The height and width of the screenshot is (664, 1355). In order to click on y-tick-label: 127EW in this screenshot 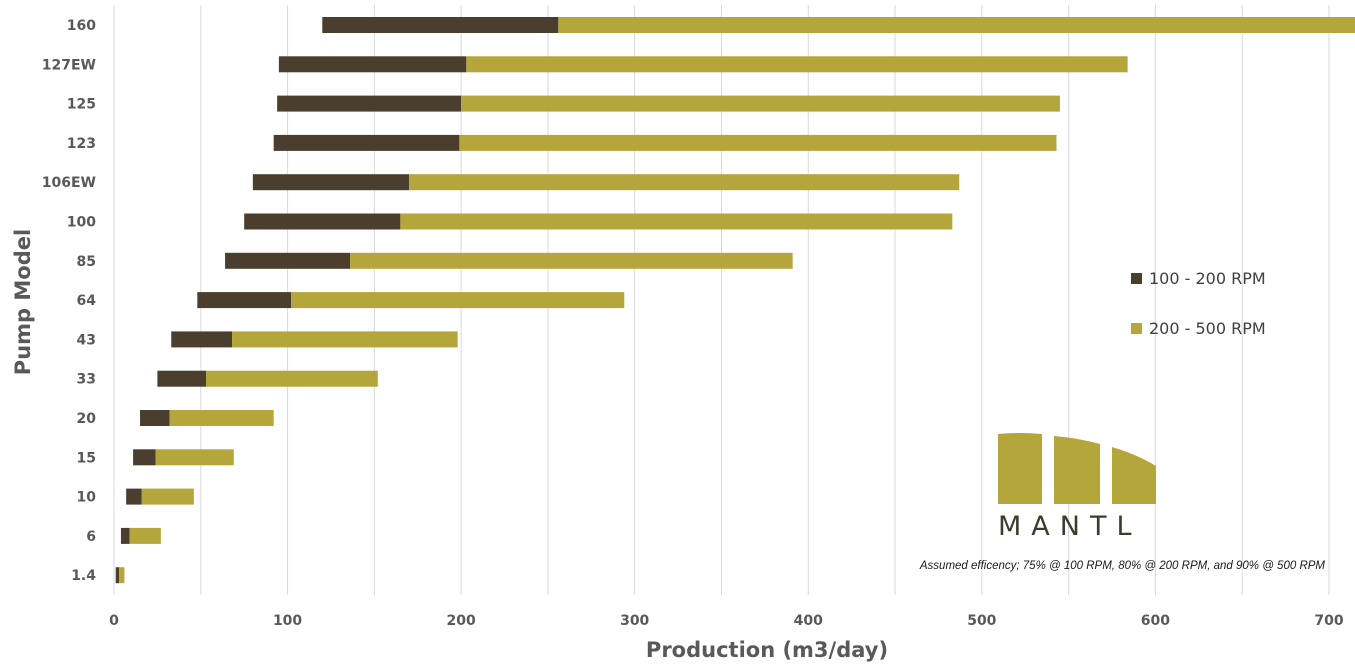, I will do `click(69, 65)`.